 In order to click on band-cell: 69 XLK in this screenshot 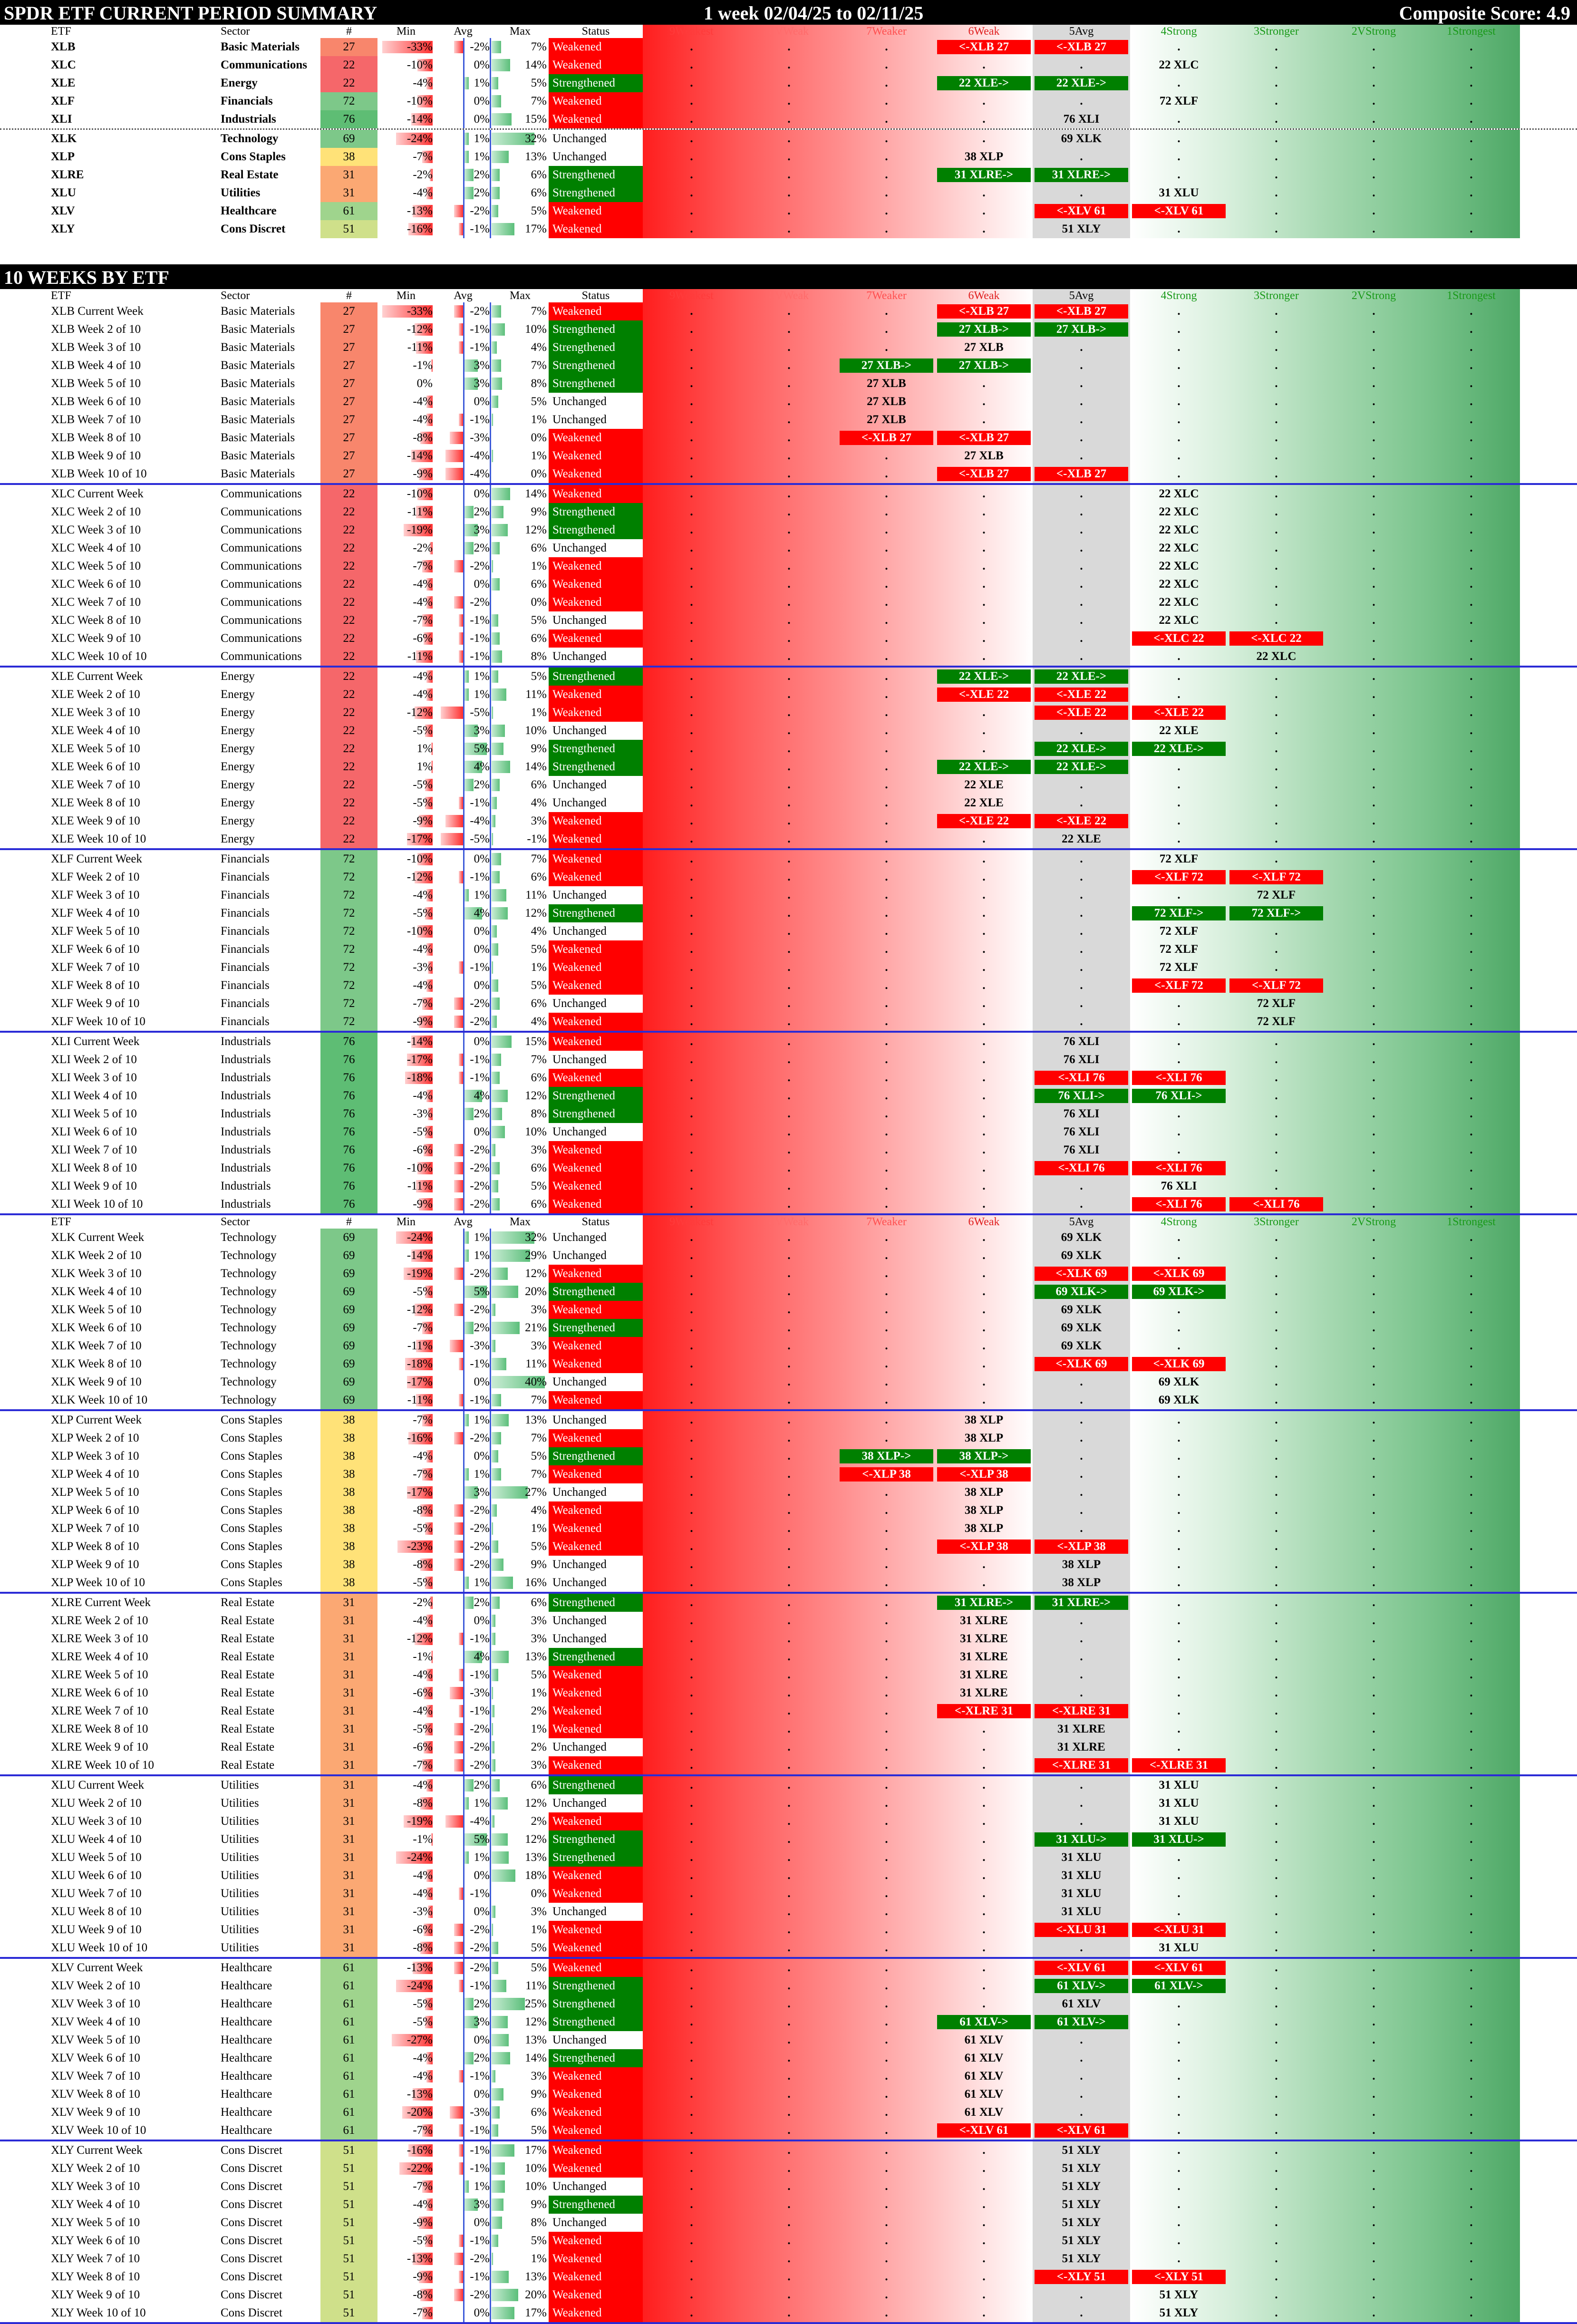, I will do `click(1081, 1346)`.